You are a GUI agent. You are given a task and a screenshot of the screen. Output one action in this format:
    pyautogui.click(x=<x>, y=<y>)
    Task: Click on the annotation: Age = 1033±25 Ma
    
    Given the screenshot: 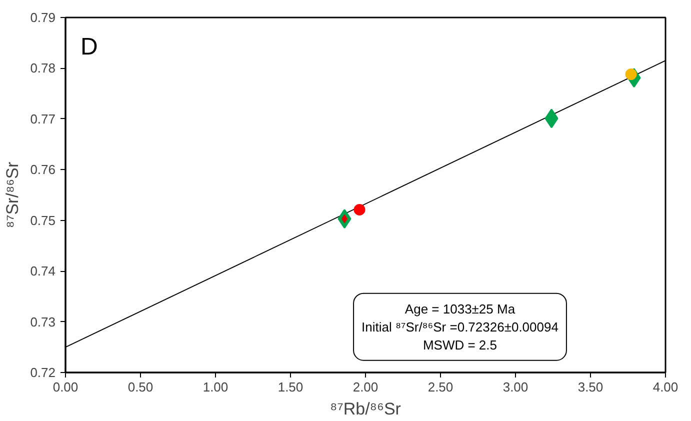 What is the action you would take?
    pyautogui.click(x=460, y=308)
    